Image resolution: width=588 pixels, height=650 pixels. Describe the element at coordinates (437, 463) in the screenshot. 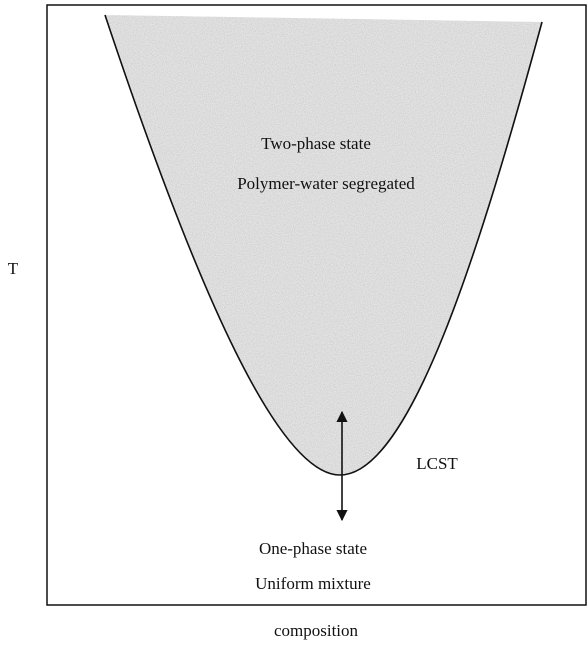

I see `annotation: LCST` at that location.